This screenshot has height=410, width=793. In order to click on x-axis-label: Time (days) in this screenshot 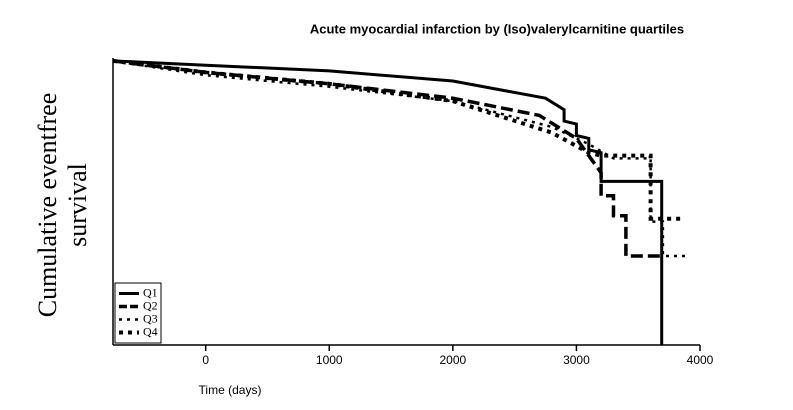, I will do `click(230, 390)`.